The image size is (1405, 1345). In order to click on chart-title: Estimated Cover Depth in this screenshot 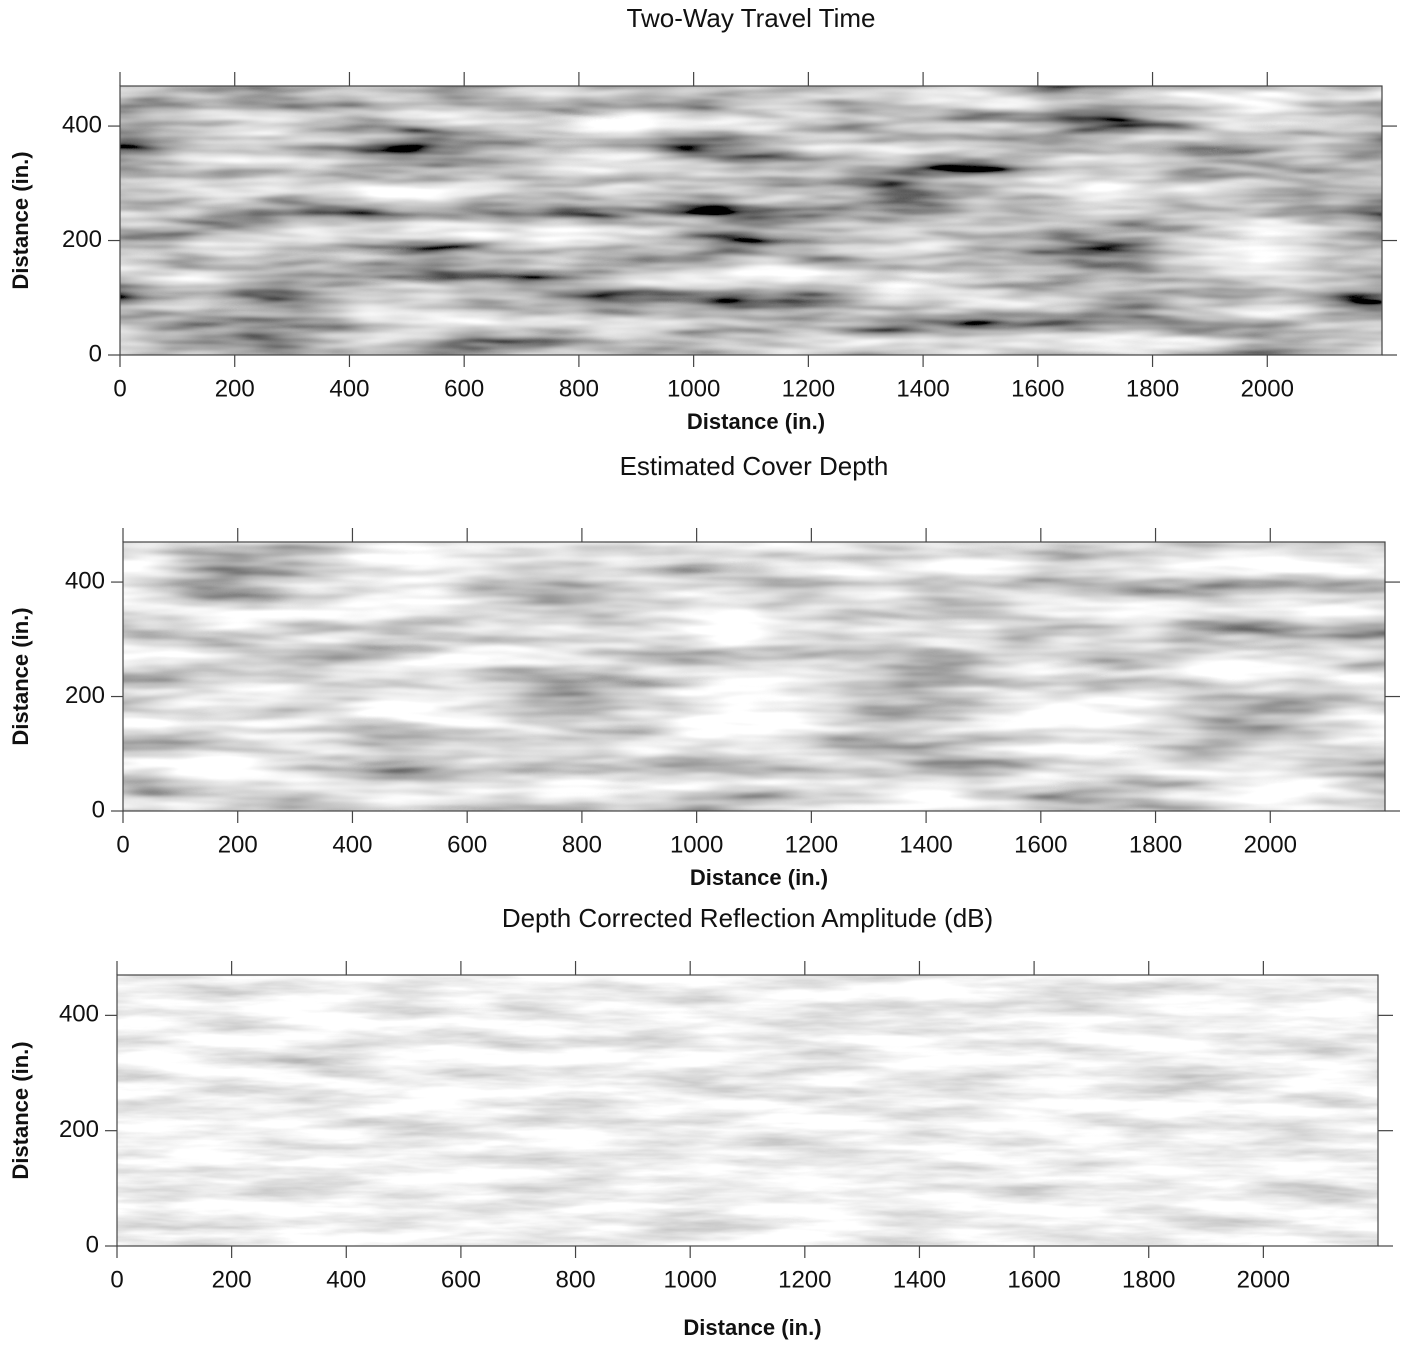, I will do `click(754, 466)`.